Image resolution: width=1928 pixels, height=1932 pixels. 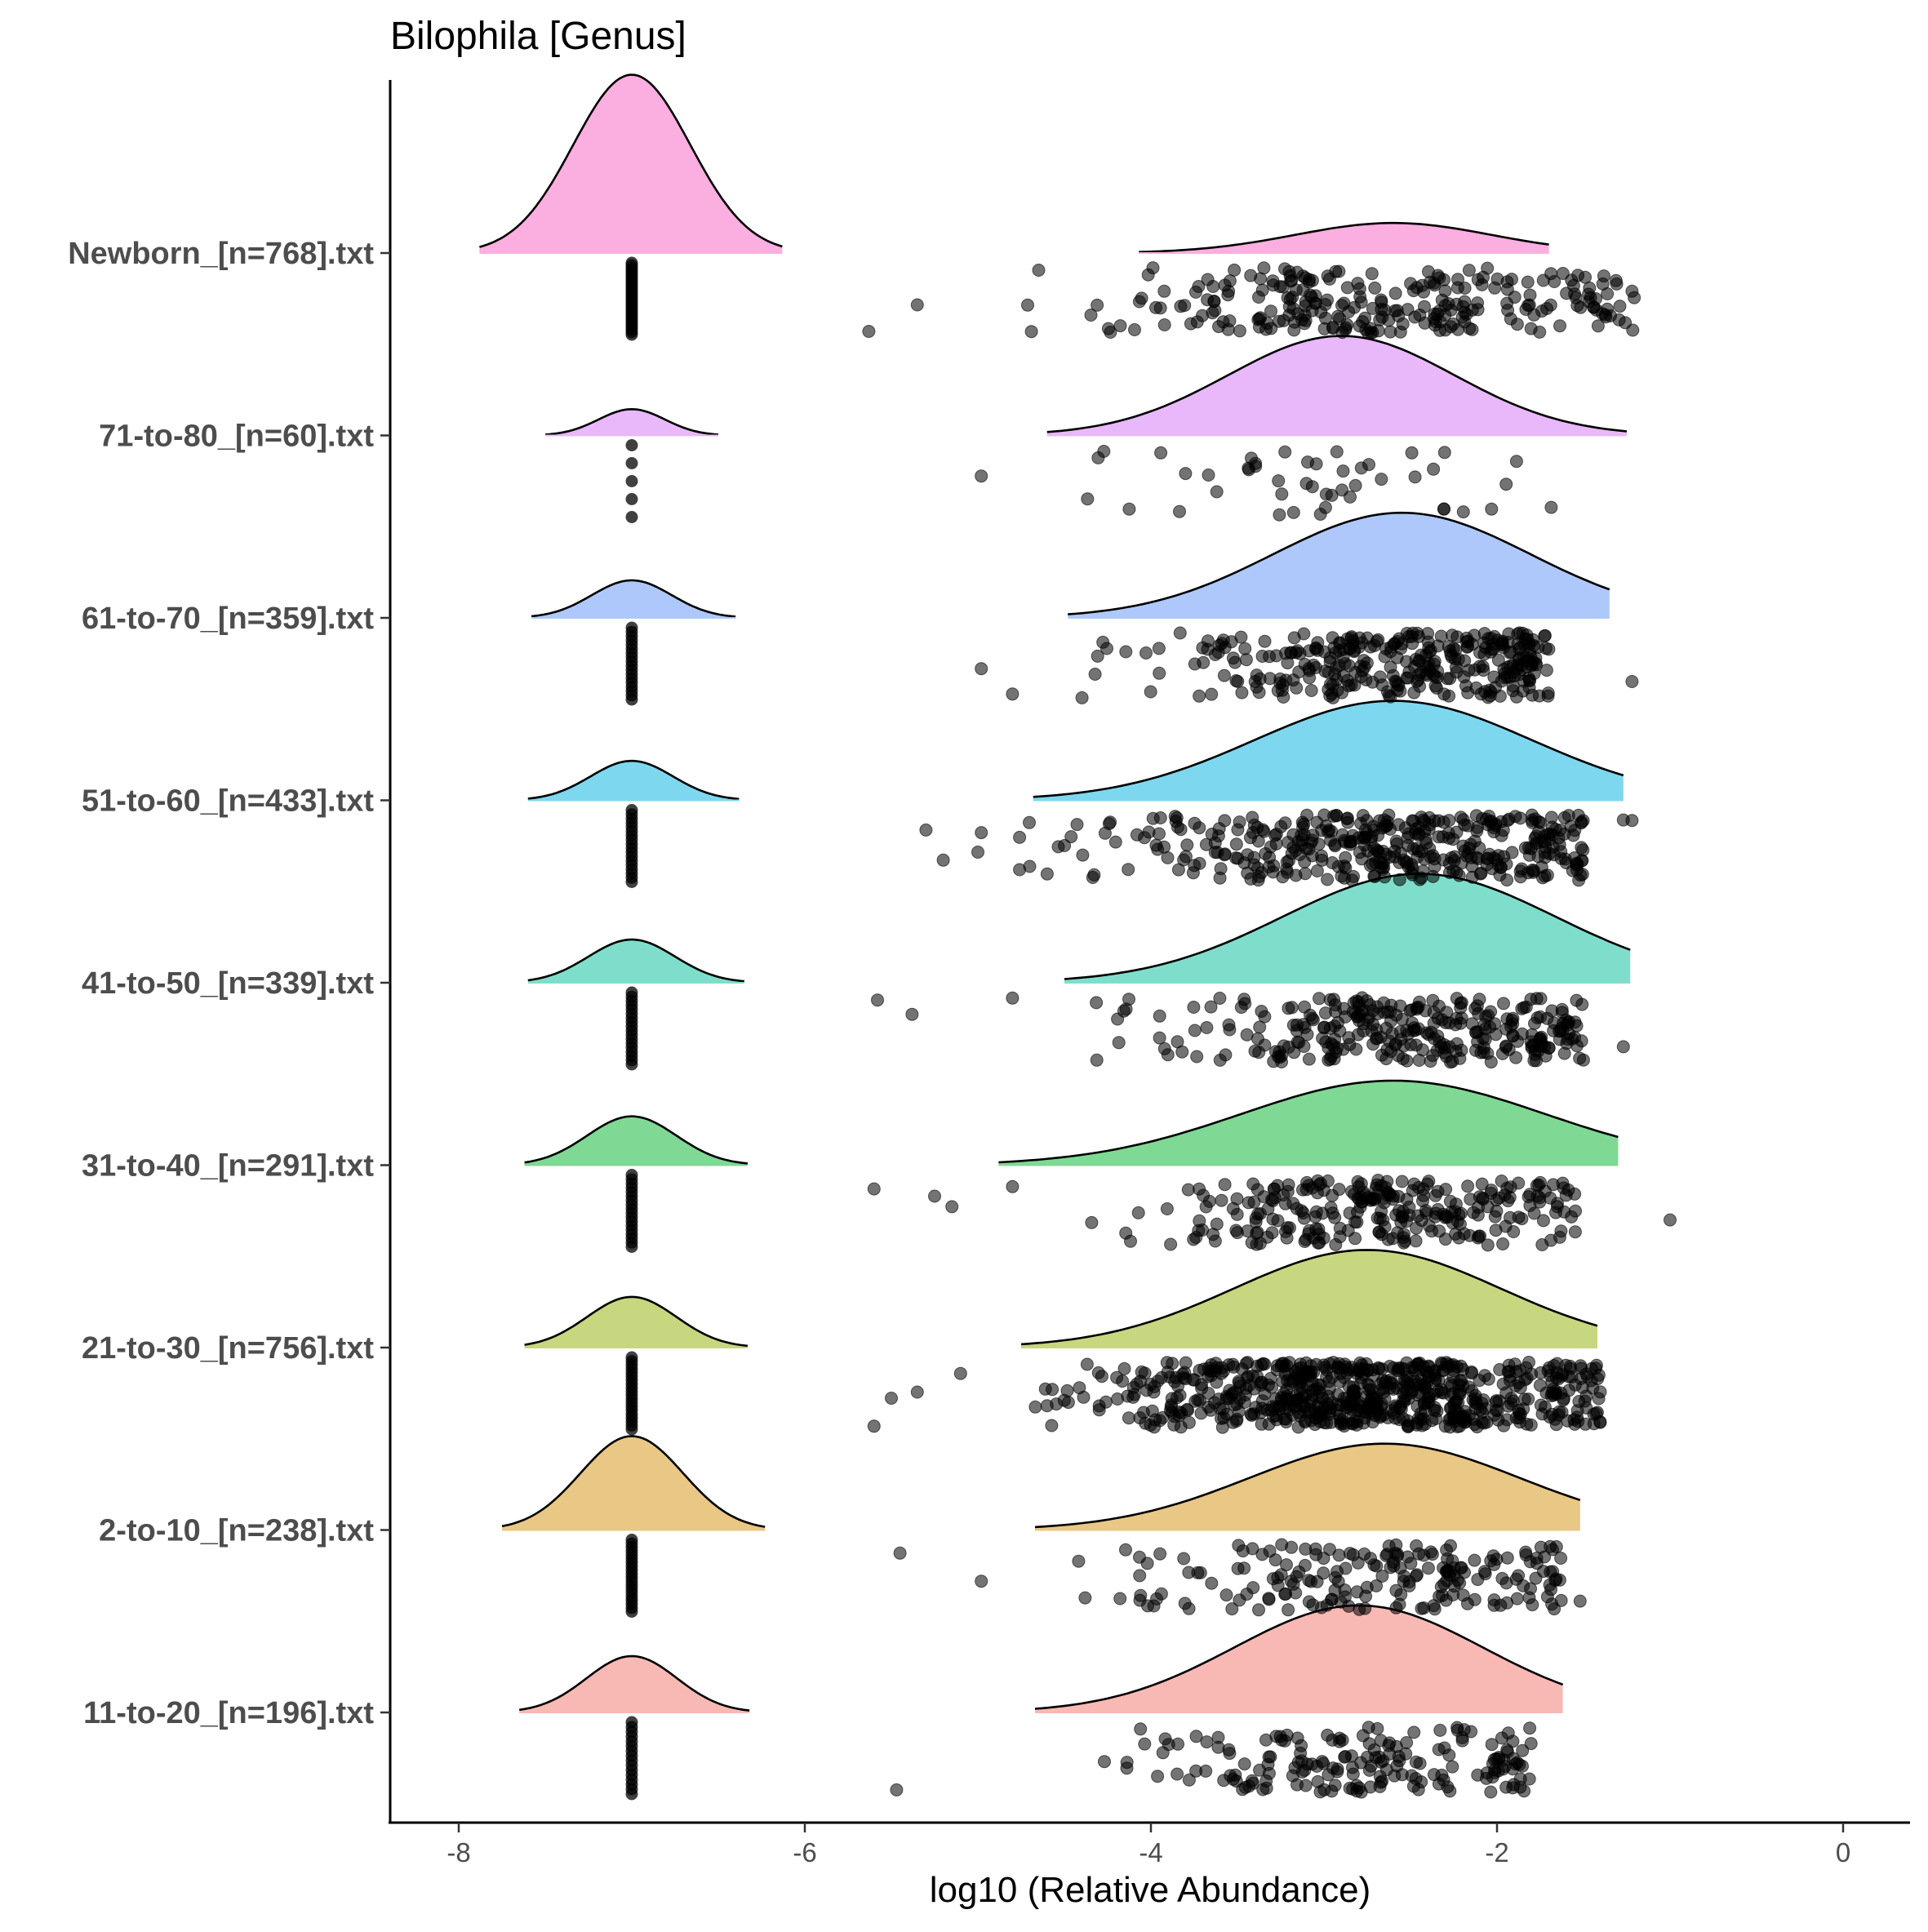 What do you see at coordinates (221, 254) in the screenshot?
I see `y-tick-label: Newborn_[n=768].txt` at bounding box center [221, 254].